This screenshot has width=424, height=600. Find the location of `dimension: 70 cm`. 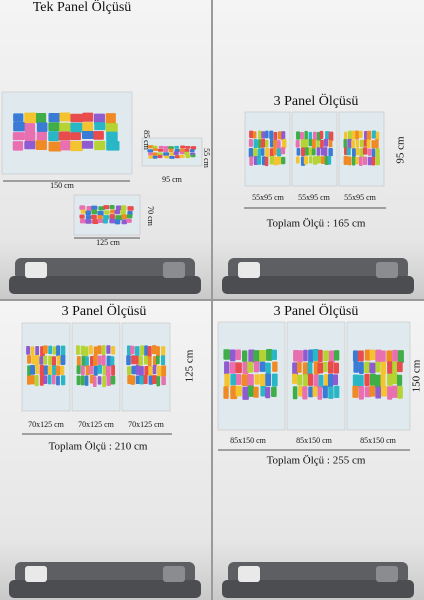

dimension: 70 cm is located at coordinates (150, 216).